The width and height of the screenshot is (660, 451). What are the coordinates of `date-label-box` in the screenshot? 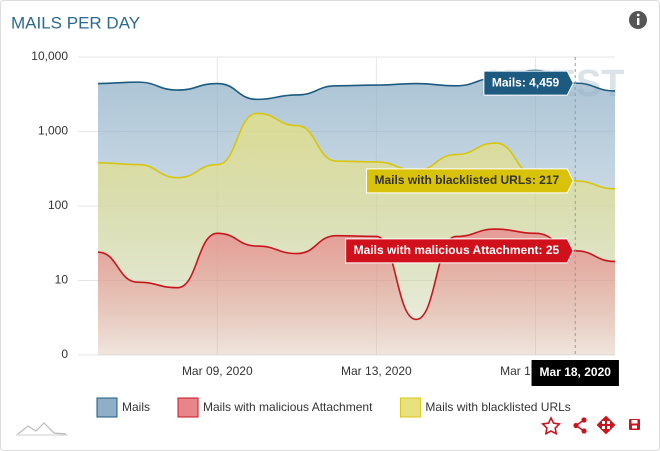 It's located at (575, 373).